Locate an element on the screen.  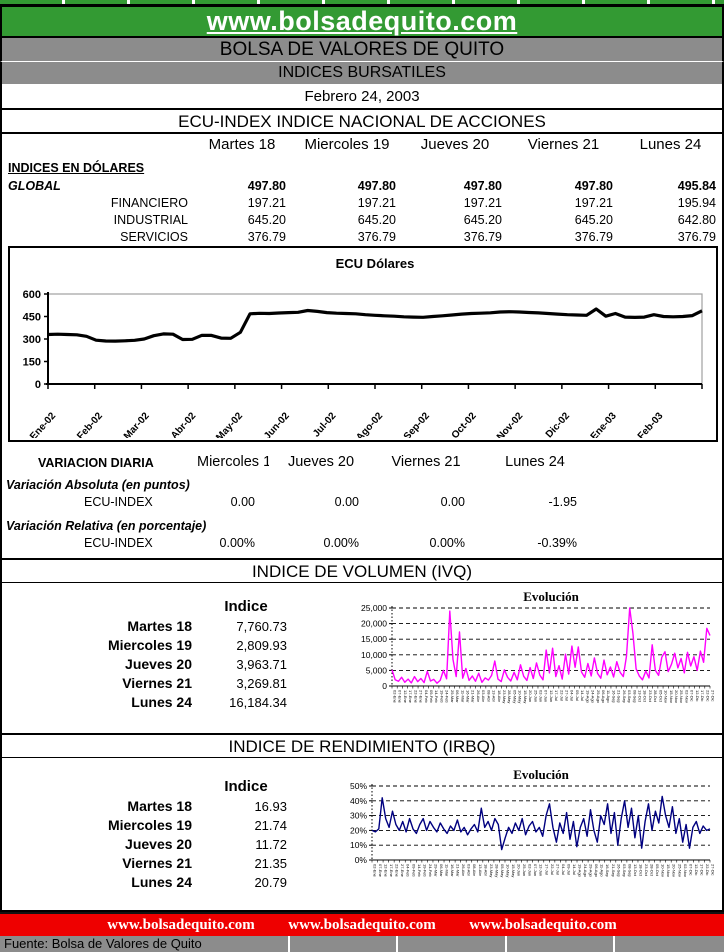
index-row-label: SERVICIOS is located at coordinates (154, 237).